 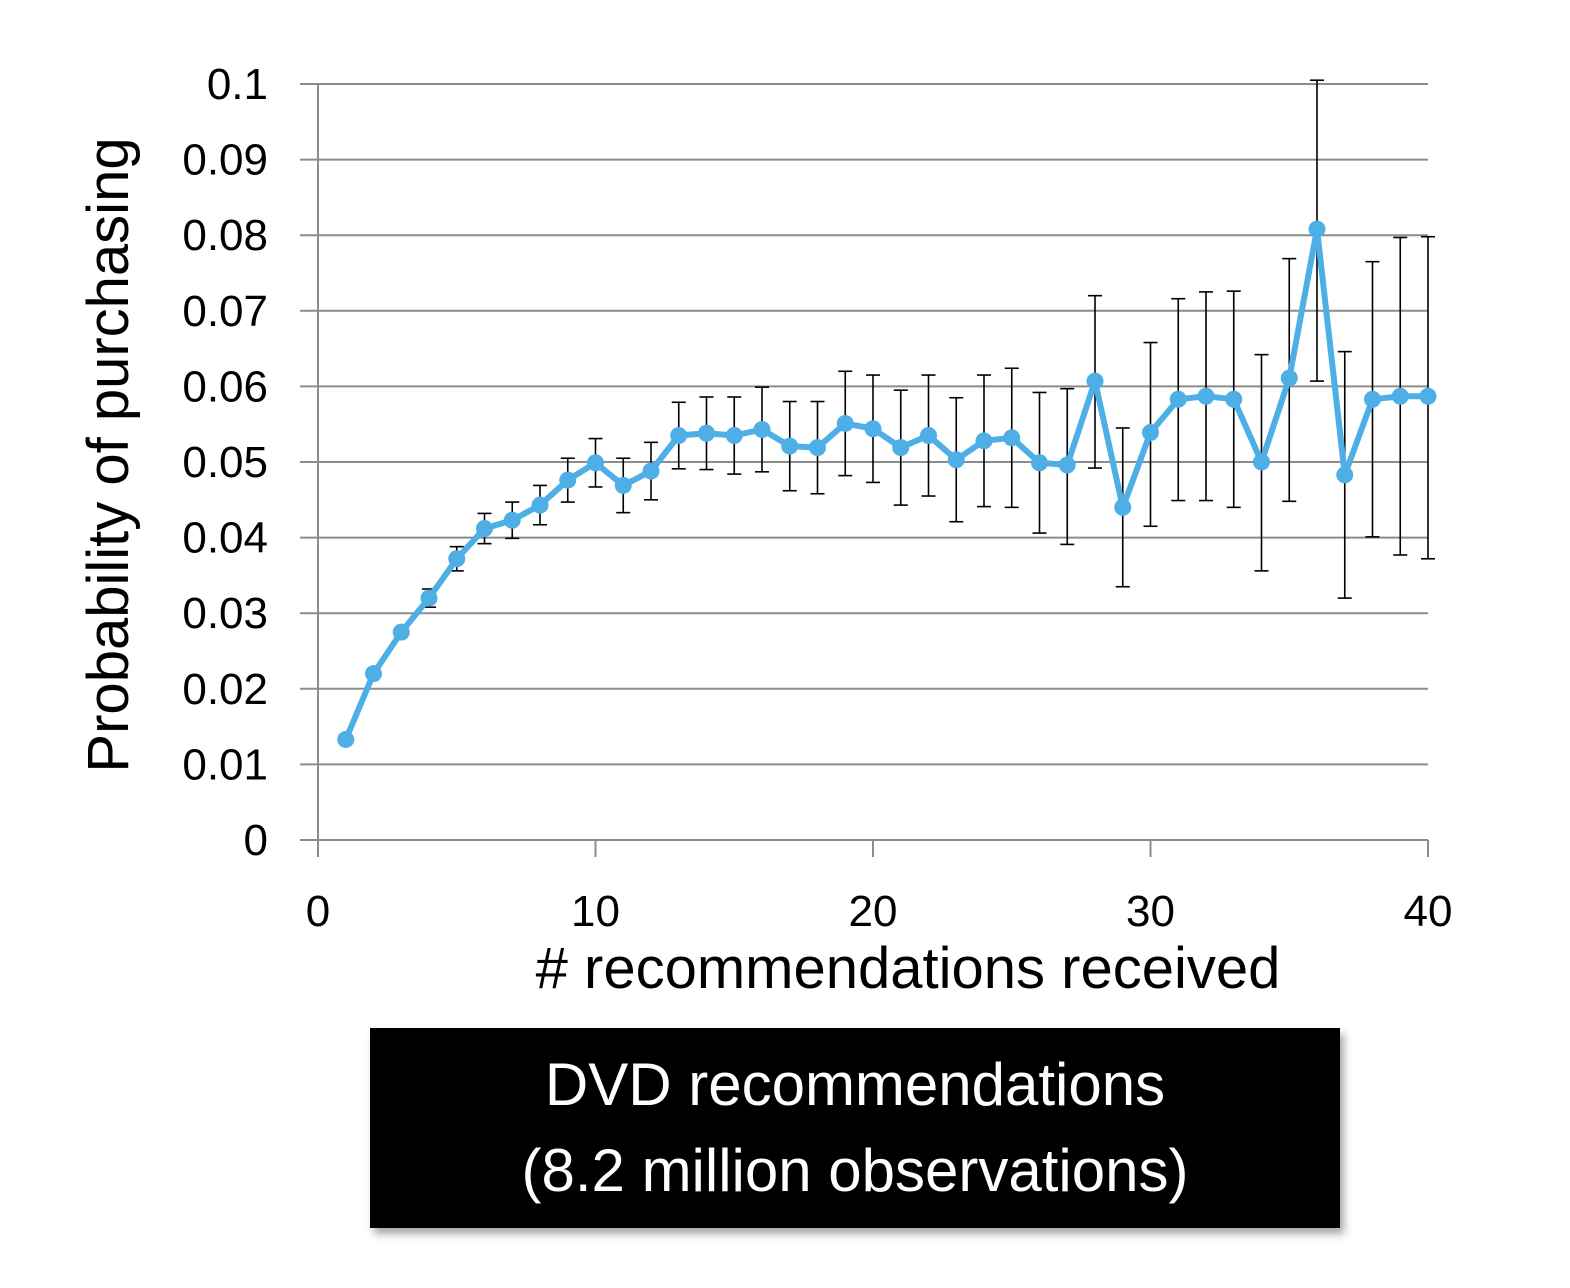 What do you see at coordinates (225, 764) in the screenshot?
I see `y-tick-label: 0.01` at bounding box center [225, 764].